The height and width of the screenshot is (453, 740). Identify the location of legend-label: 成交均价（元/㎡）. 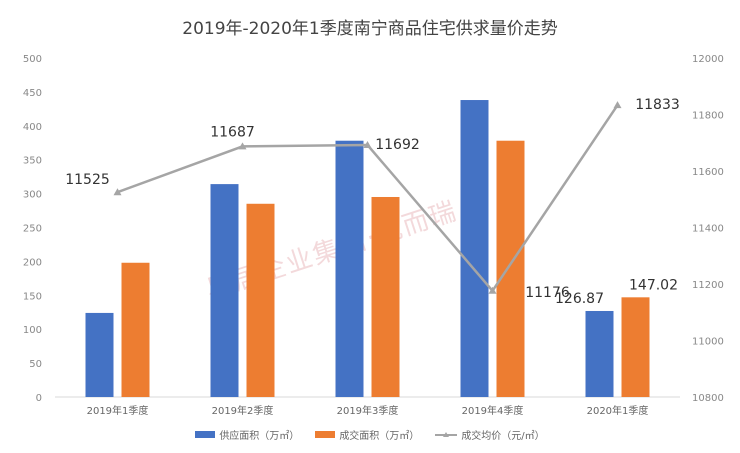
(503, 436).